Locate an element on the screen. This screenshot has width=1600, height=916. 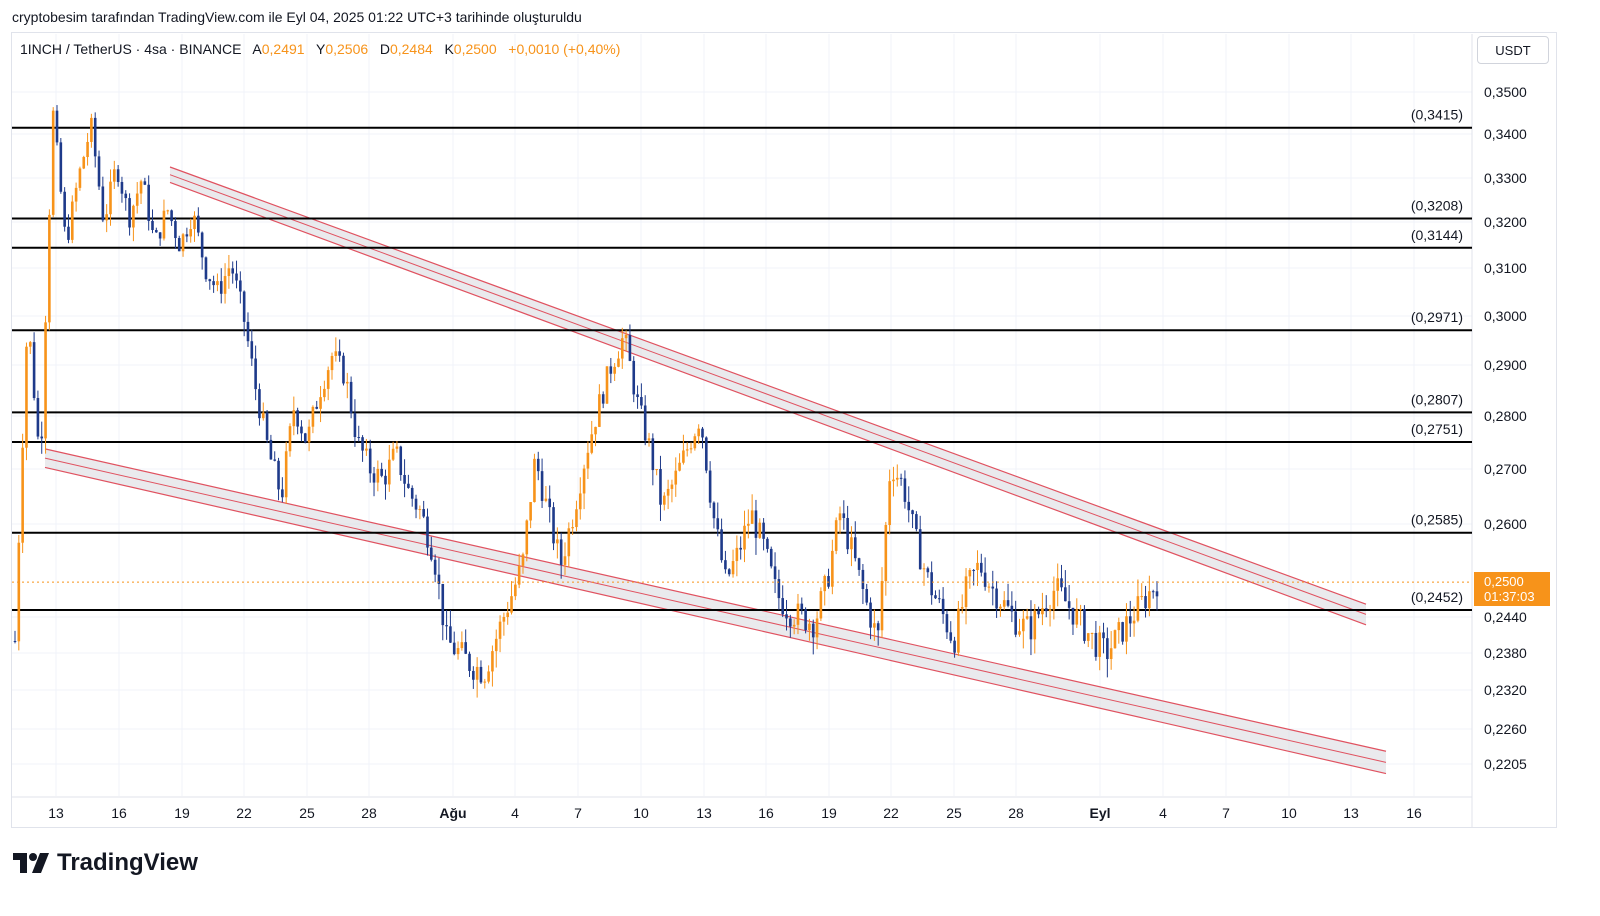
level-label: (0,2452) is located at coordinates (1437, 597).